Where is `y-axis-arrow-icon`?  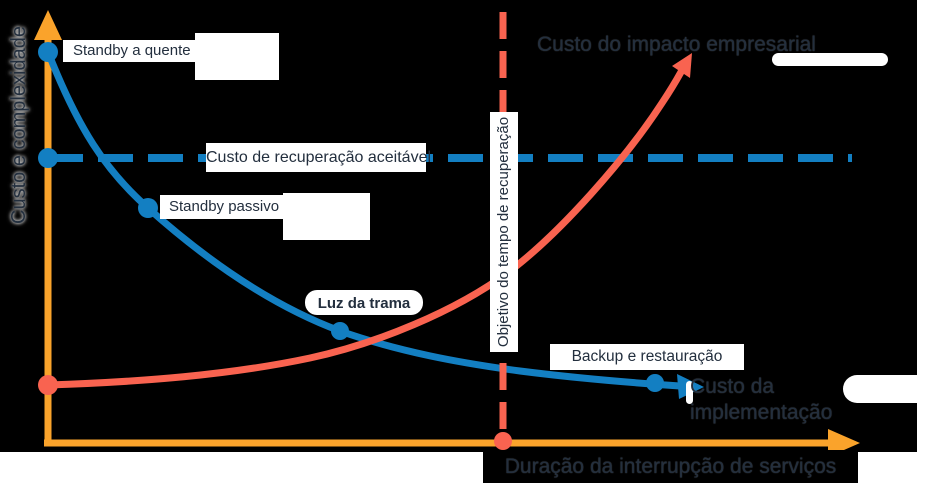
y-axis-arrow-icon is located at coordinates (48, 25).